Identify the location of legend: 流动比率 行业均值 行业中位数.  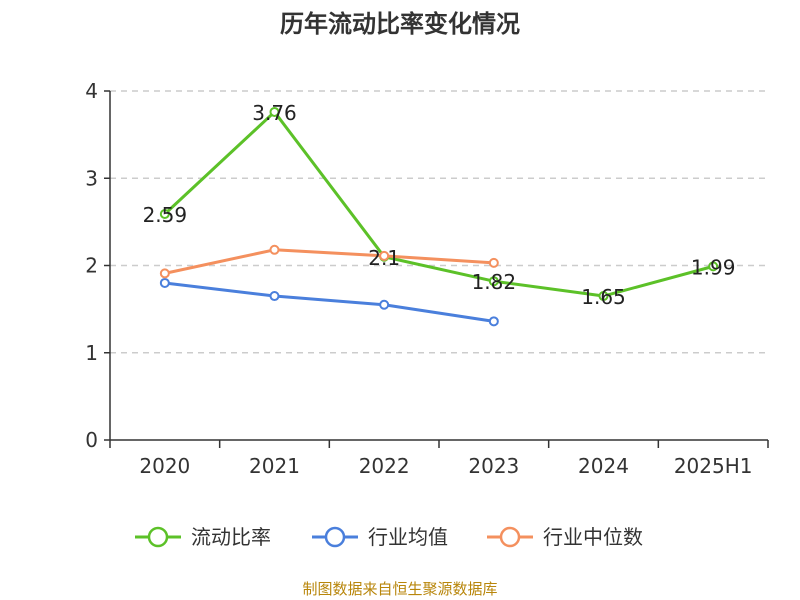
(389, 537).